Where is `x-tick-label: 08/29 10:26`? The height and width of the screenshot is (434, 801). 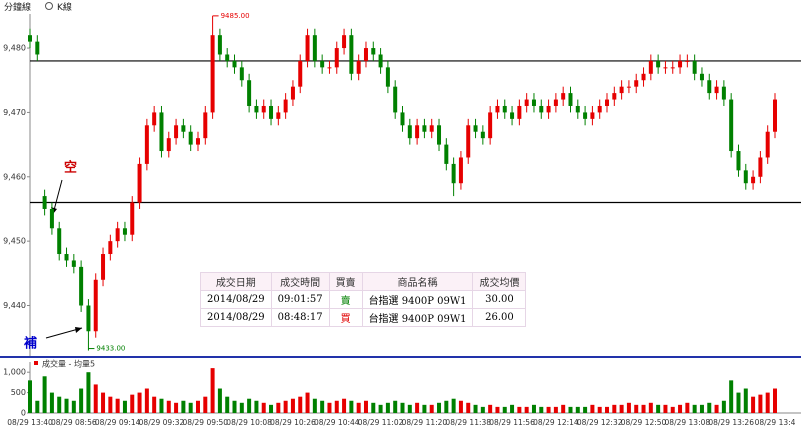 x-tick-label: 08/29 10:26 is located at coordinates (293, 422).